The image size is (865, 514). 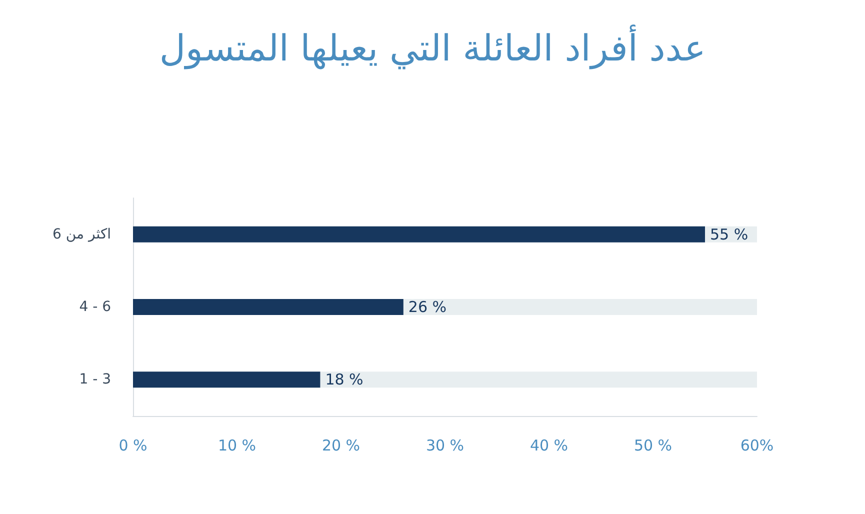 I want to click on y-tick-label: 1 - 3, so click(x=95, y=380).